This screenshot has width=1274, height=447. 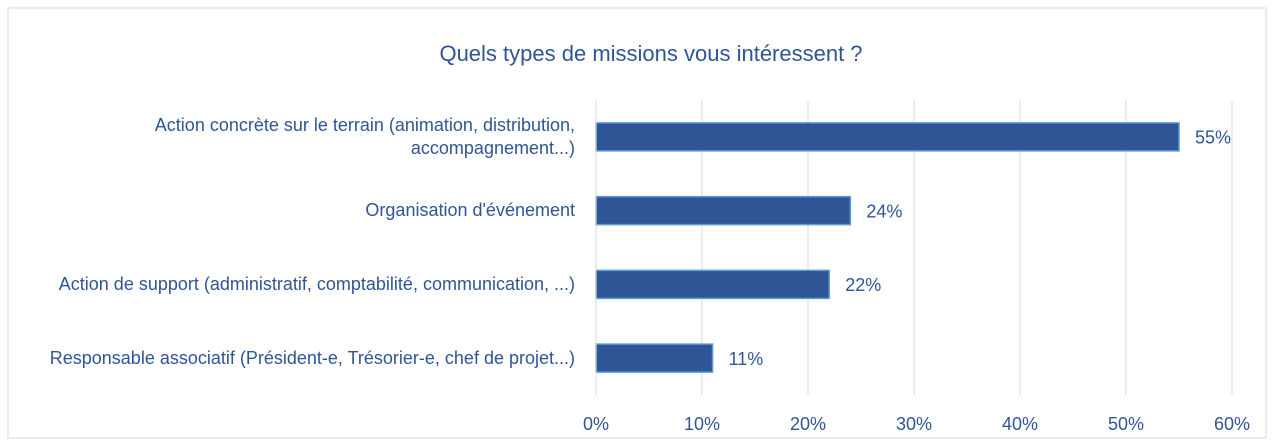 What do you see at coordinates (1232, 424) in the screenshot?
I see `x-tick-label: 60%` at bounding box center [1232, 424].